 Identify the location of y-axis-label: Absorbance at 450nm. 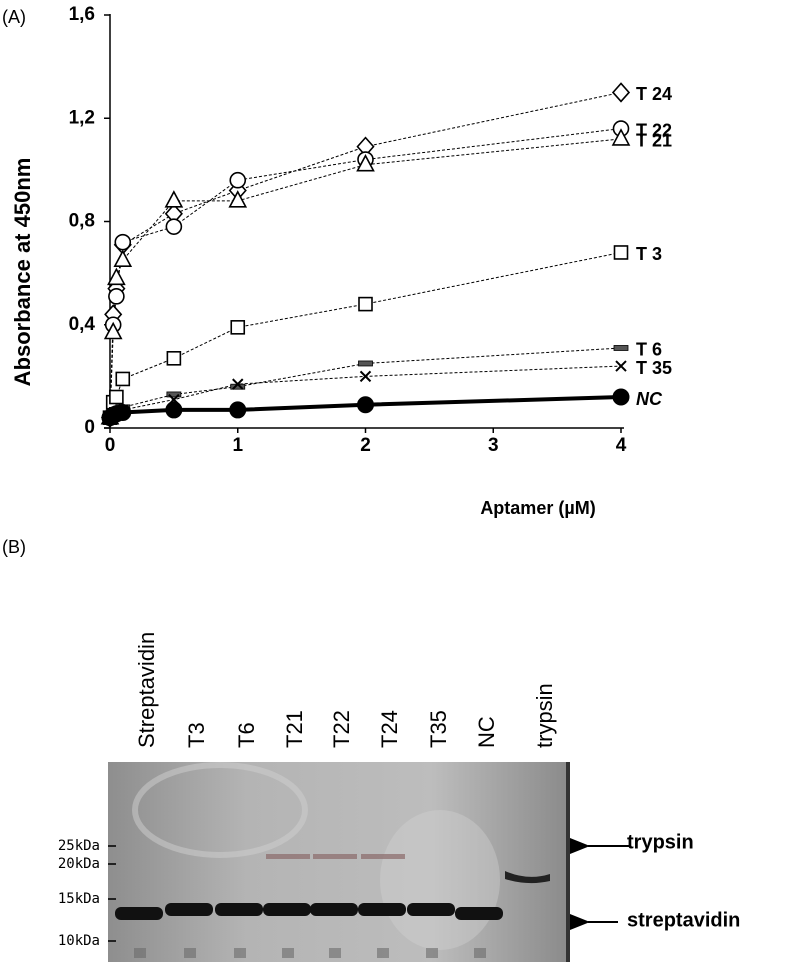
(22, 272).